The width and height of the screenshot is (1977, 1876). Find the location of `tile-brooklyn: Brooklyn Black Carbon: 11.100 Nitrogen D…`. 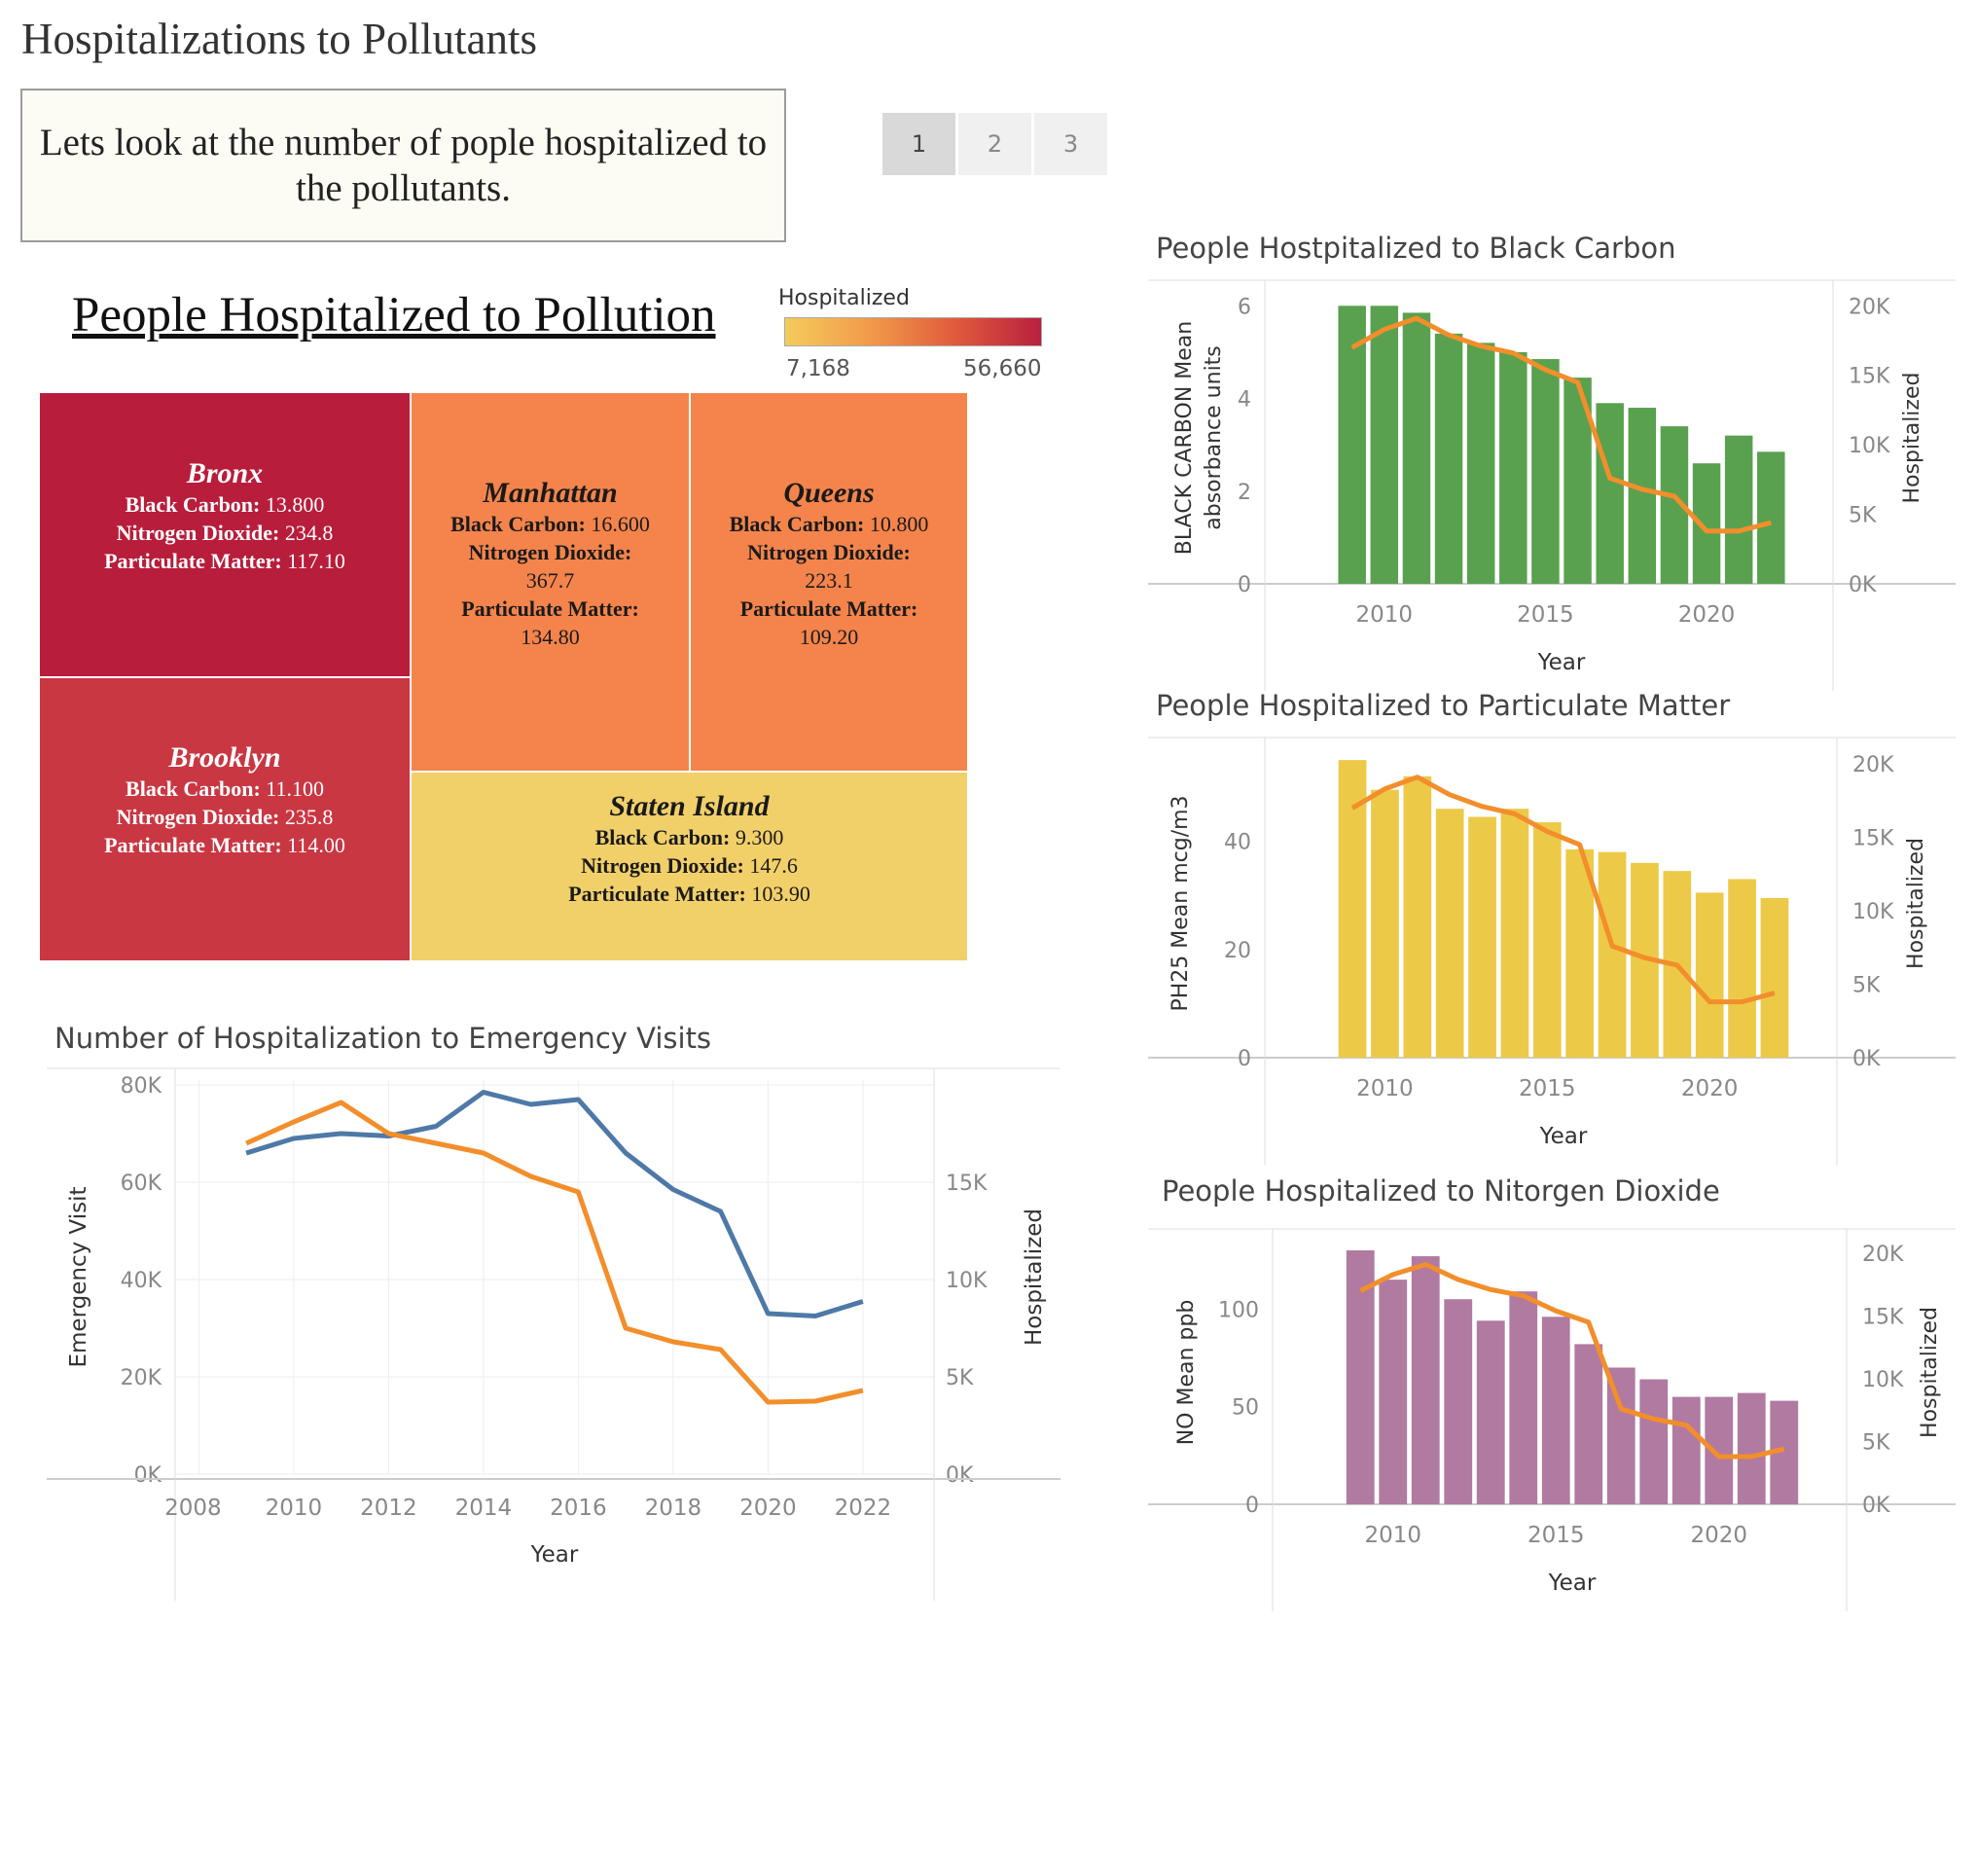

tile-brooklyn: Brooklyn Black Carbon: 11.100 Nitrogen D… is located at coordinates (225, 819).